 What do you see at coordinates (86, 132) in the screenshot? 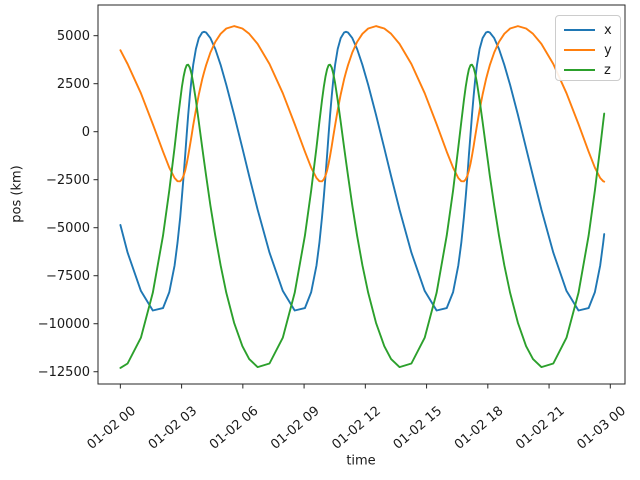
I see `y-tick-label: 0` at bounding box center [86, 132].